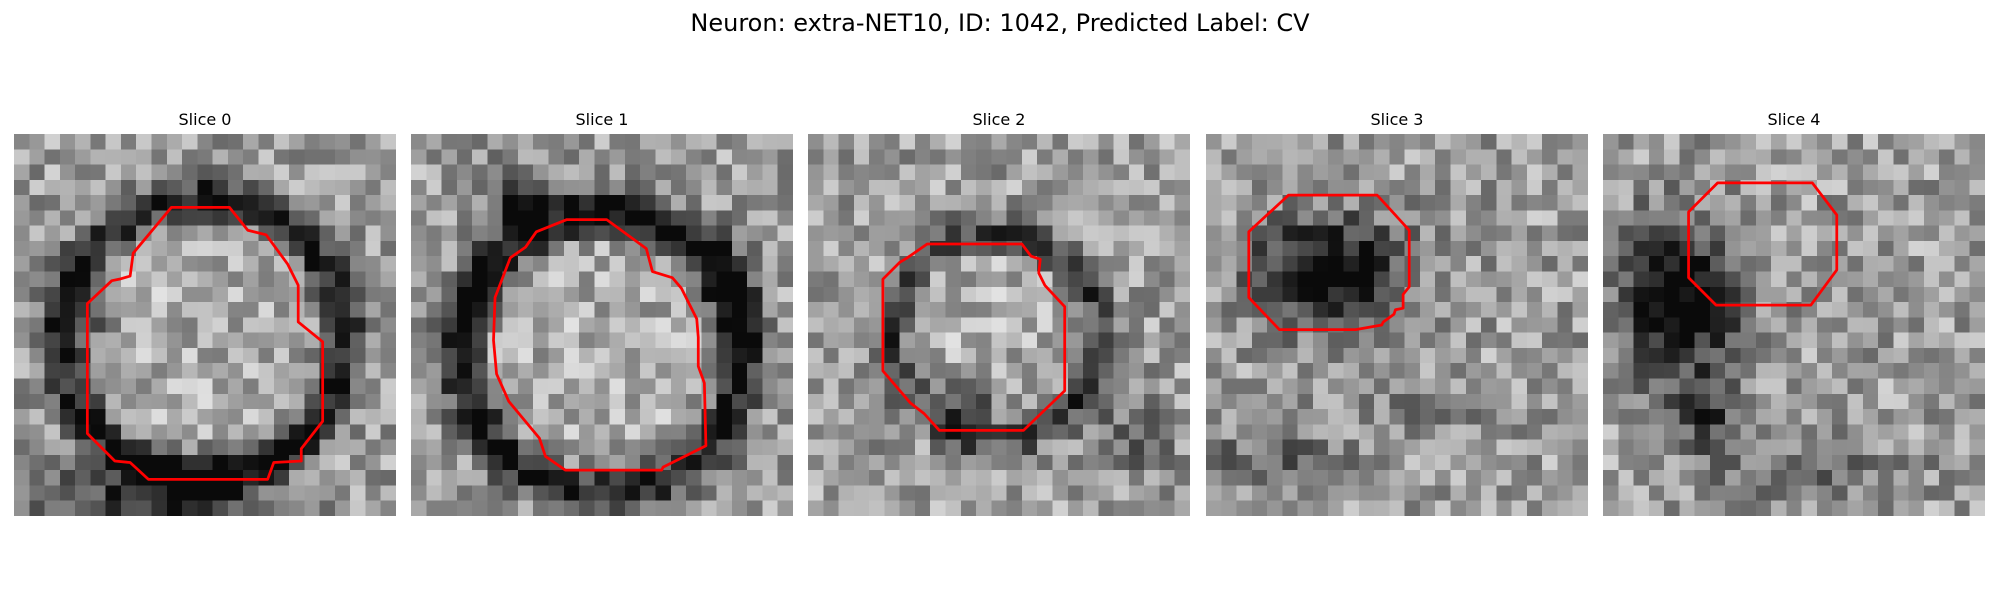  I want to click on slice-title: Slice 0, so click(205, 119).